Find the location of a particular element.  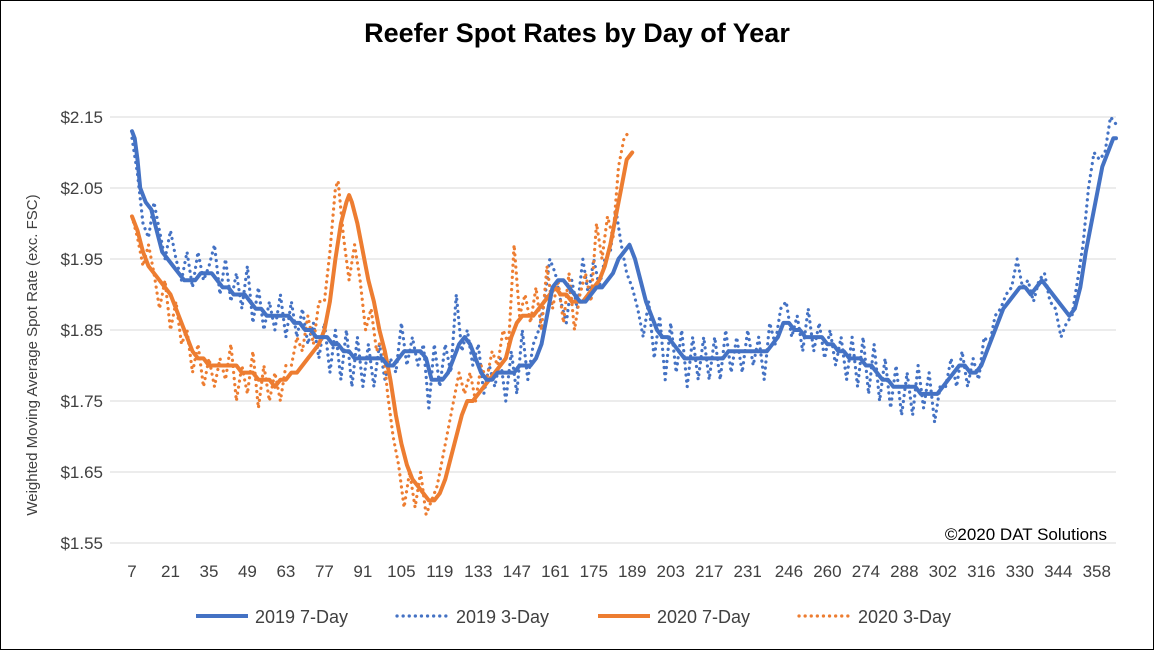

x-tick-label: 231 is located at coordinates (747, 571).